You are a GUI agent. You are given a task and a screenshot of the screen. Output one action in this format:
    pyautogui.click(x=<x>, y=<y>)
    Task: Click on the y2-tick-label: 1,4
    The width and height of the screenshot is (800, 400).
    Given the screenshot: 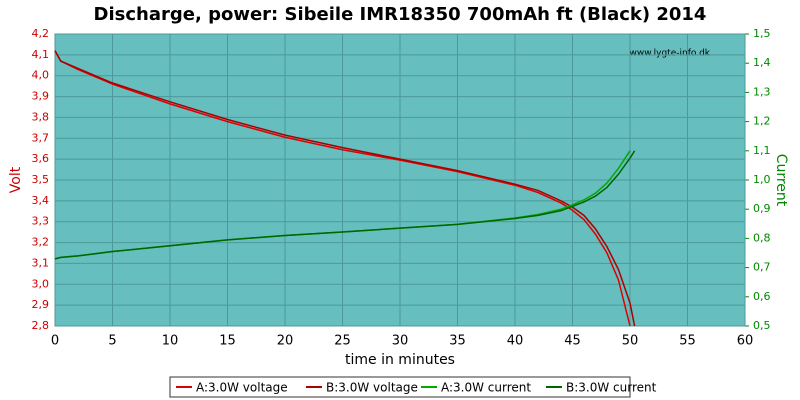 What is the action you would take?
    pyautogui.click(x=762, y=62)
    